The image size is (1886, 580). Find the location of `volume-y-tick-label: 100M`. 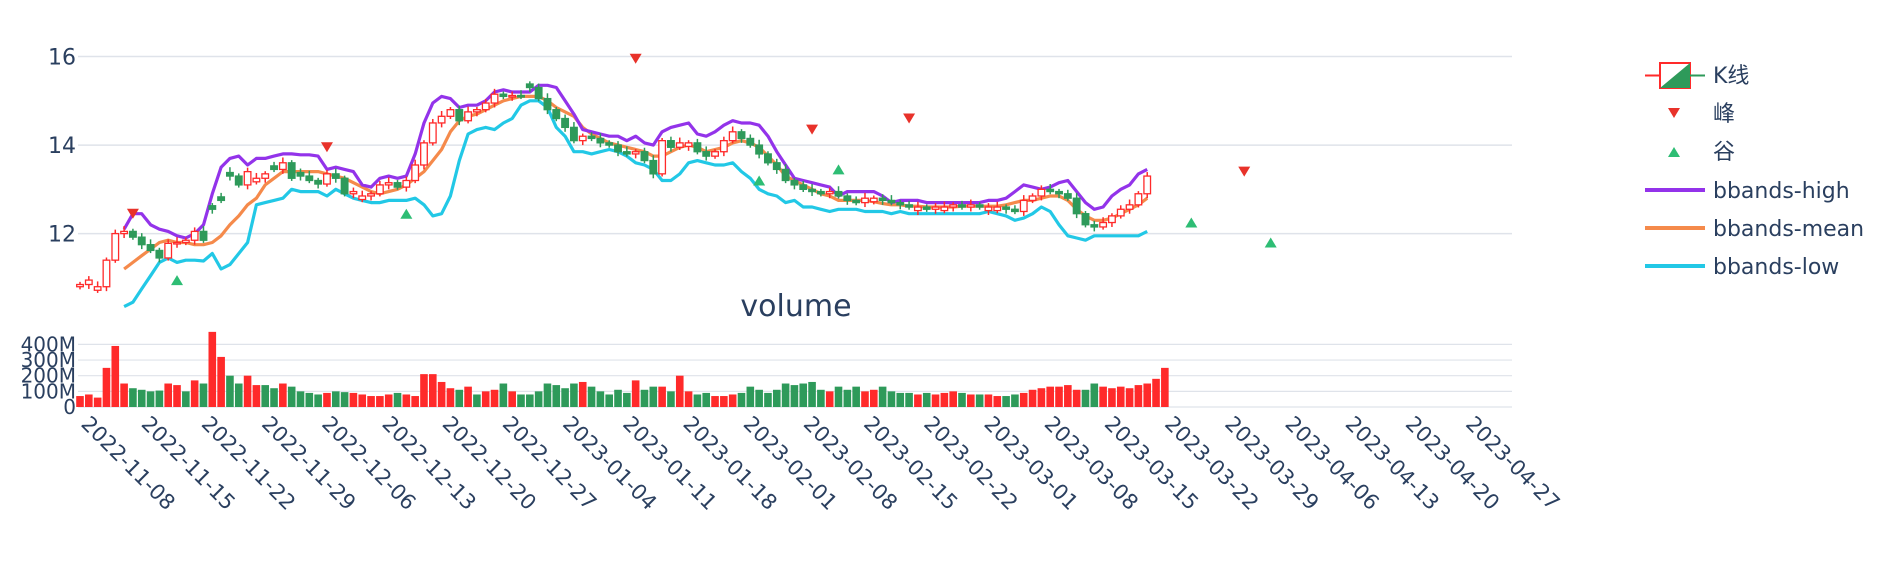

volume-y-tick-label: 100M is located at coordinates (48, 391).